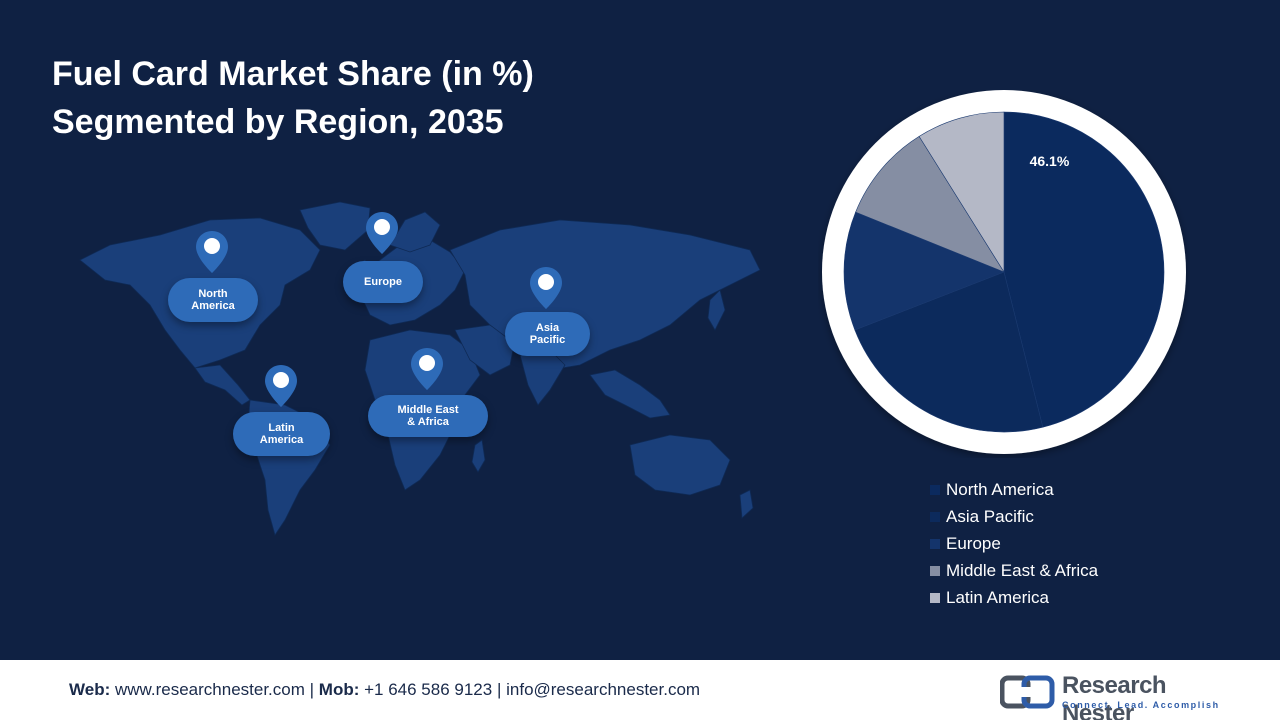 The width and height of the screenshot is (1280, 720). What do you see at coordinates (1022, 570) in the screenshot?
I see `legend-label: Middle East & Africa` at bounding box center [1022, 570].